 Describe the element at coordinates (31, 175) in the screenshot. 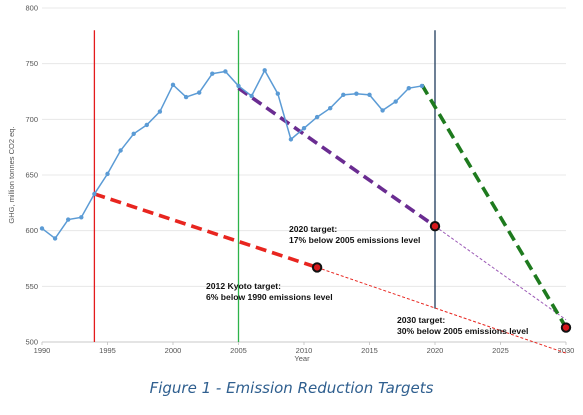

I see `y-tick-label: 650` at that location.